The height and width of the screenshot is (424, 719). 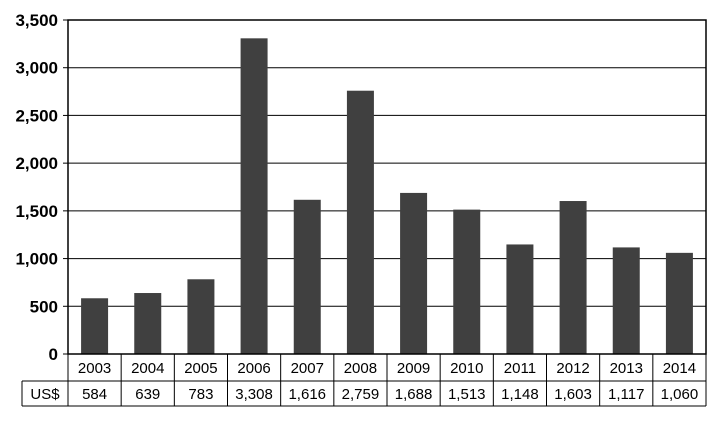 I want to click on bar-2011, so click(x=520, y=299).